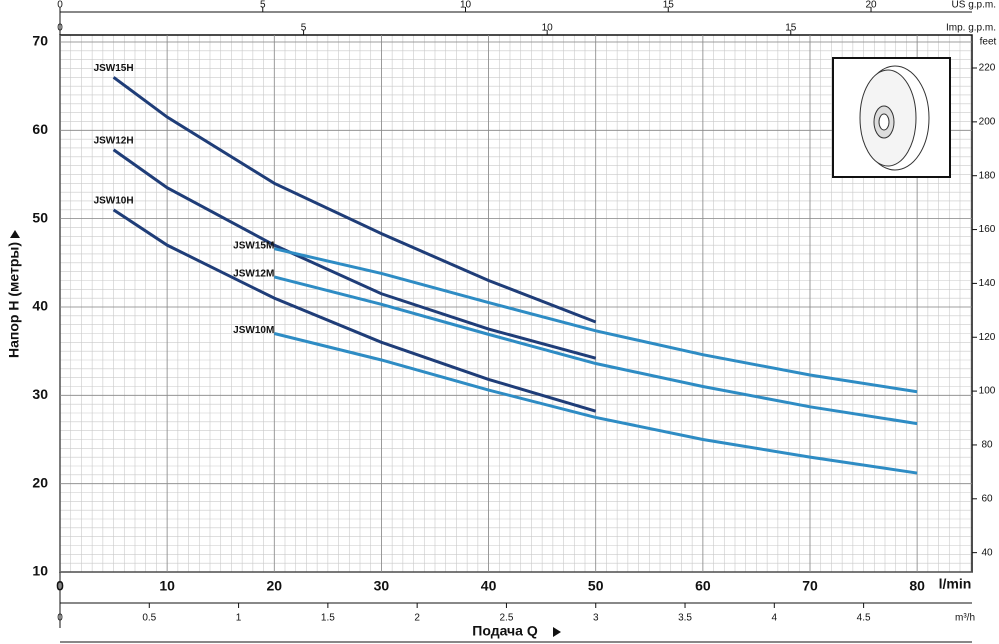 The image size is (999, 644). Describe the element at coordinates (253, 245) in the screenshot. I see `series-label: JSW15M` at that location.